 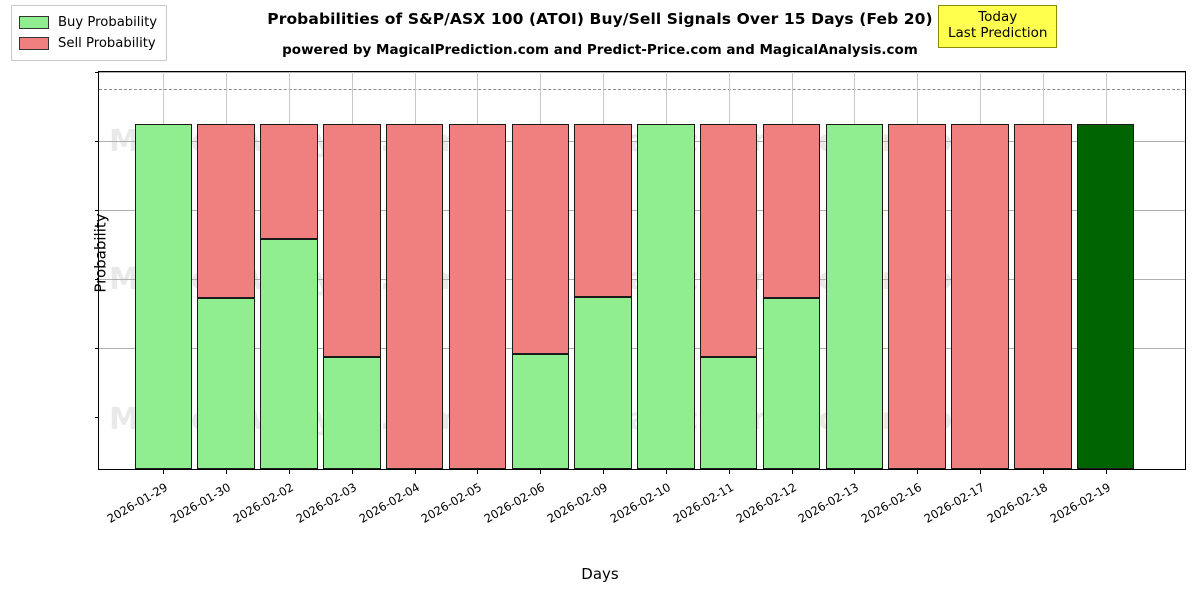 What do you see at coordinates (600, 574) in the screenshot?
I see `x-axis-label: Days` at bounding box center [600, 574].